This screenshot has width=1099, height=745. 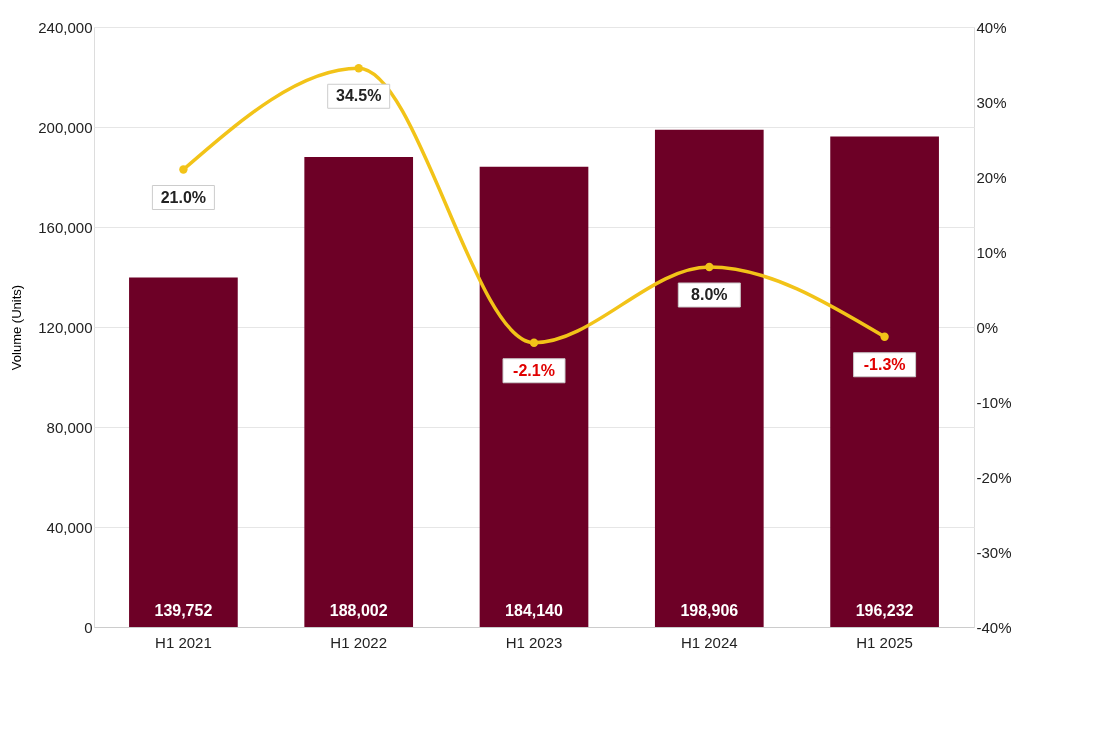 What do you see at coordinates (88, 627) in the screenshot?
I see `y-tick-label: 0` at bounding box center [88, 627].